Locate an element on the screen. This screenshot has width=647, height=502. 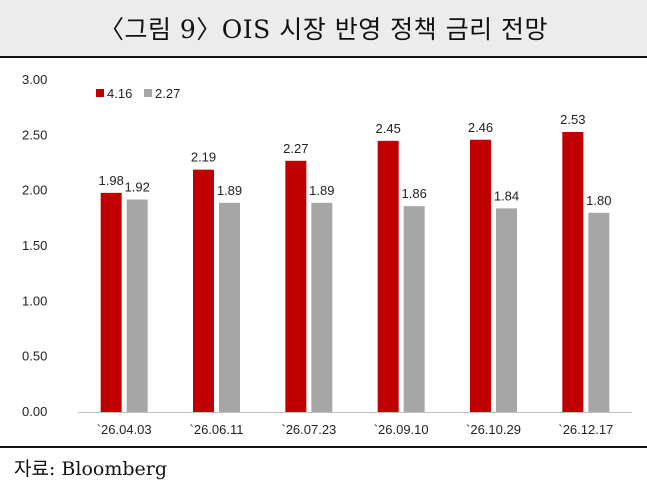
x-category-label: `26.12.17 is located at coordinates (585, 429).